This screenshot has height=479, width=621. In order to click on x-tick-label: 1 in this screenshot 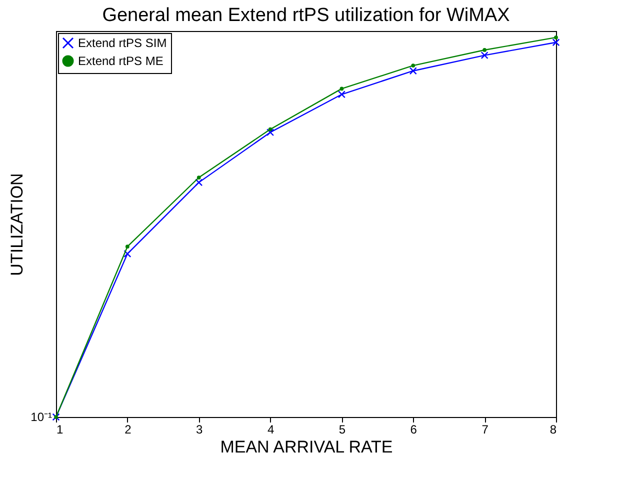, I will do `click(60, 429)`.